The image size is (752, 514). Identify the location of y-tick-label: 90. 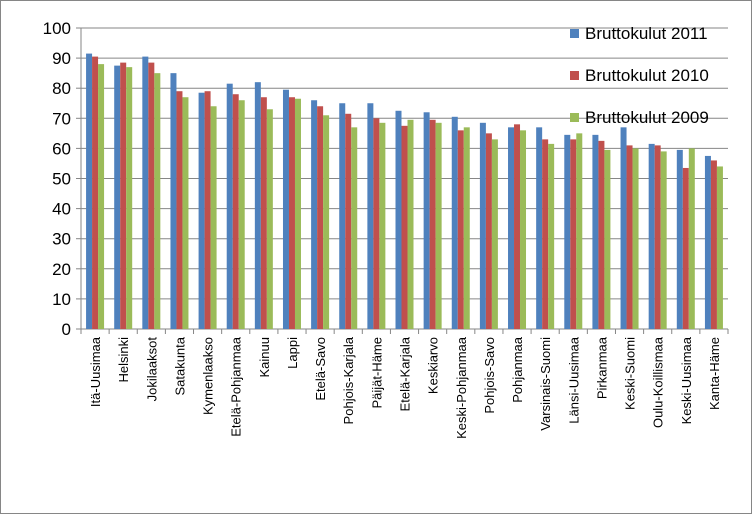
(61, 58).